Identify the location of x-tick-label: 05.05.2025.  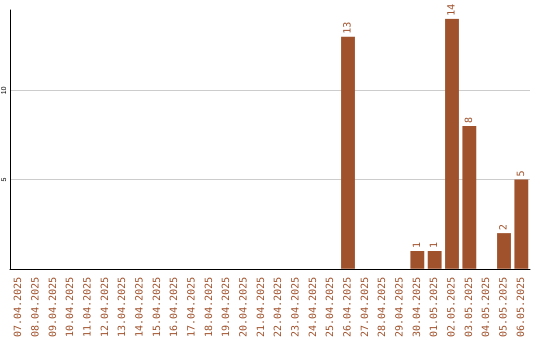
(504, 307).